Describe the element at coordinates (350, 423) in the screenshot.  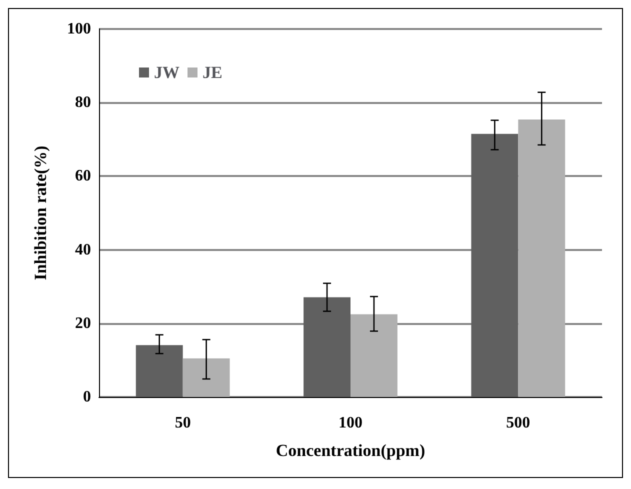
I see `x-tick-label: 100` at that location.